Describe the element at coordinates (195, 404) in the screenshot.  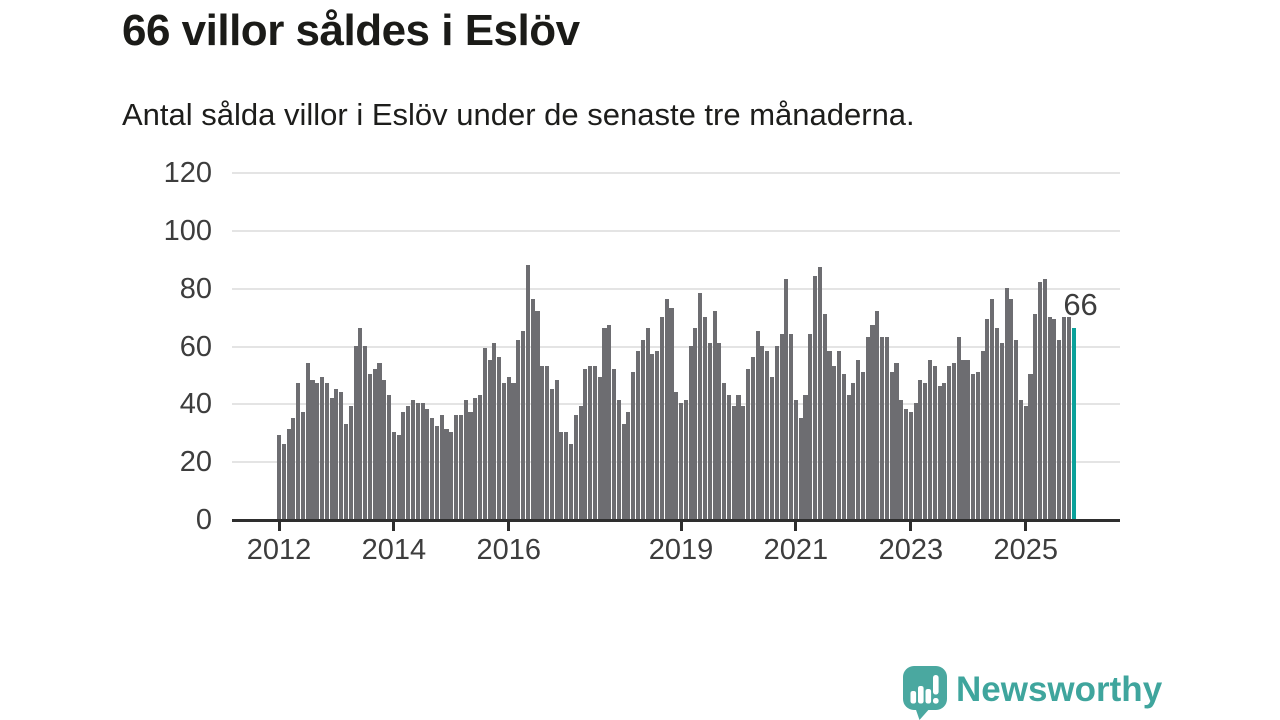
I see `y-axis-label-40: 40` at that location.